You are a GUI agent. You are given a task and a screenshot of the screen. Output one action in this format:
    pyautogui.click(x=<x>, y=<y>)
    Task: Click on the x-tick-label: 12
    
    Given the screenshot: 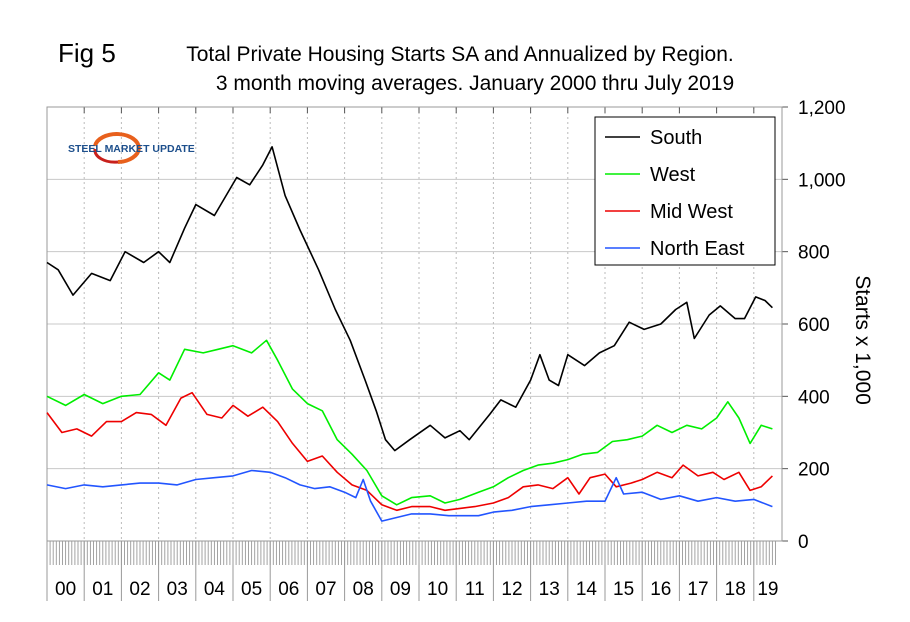 What is the action you would take?
    pyautogui.click(x=511, y=589)
    